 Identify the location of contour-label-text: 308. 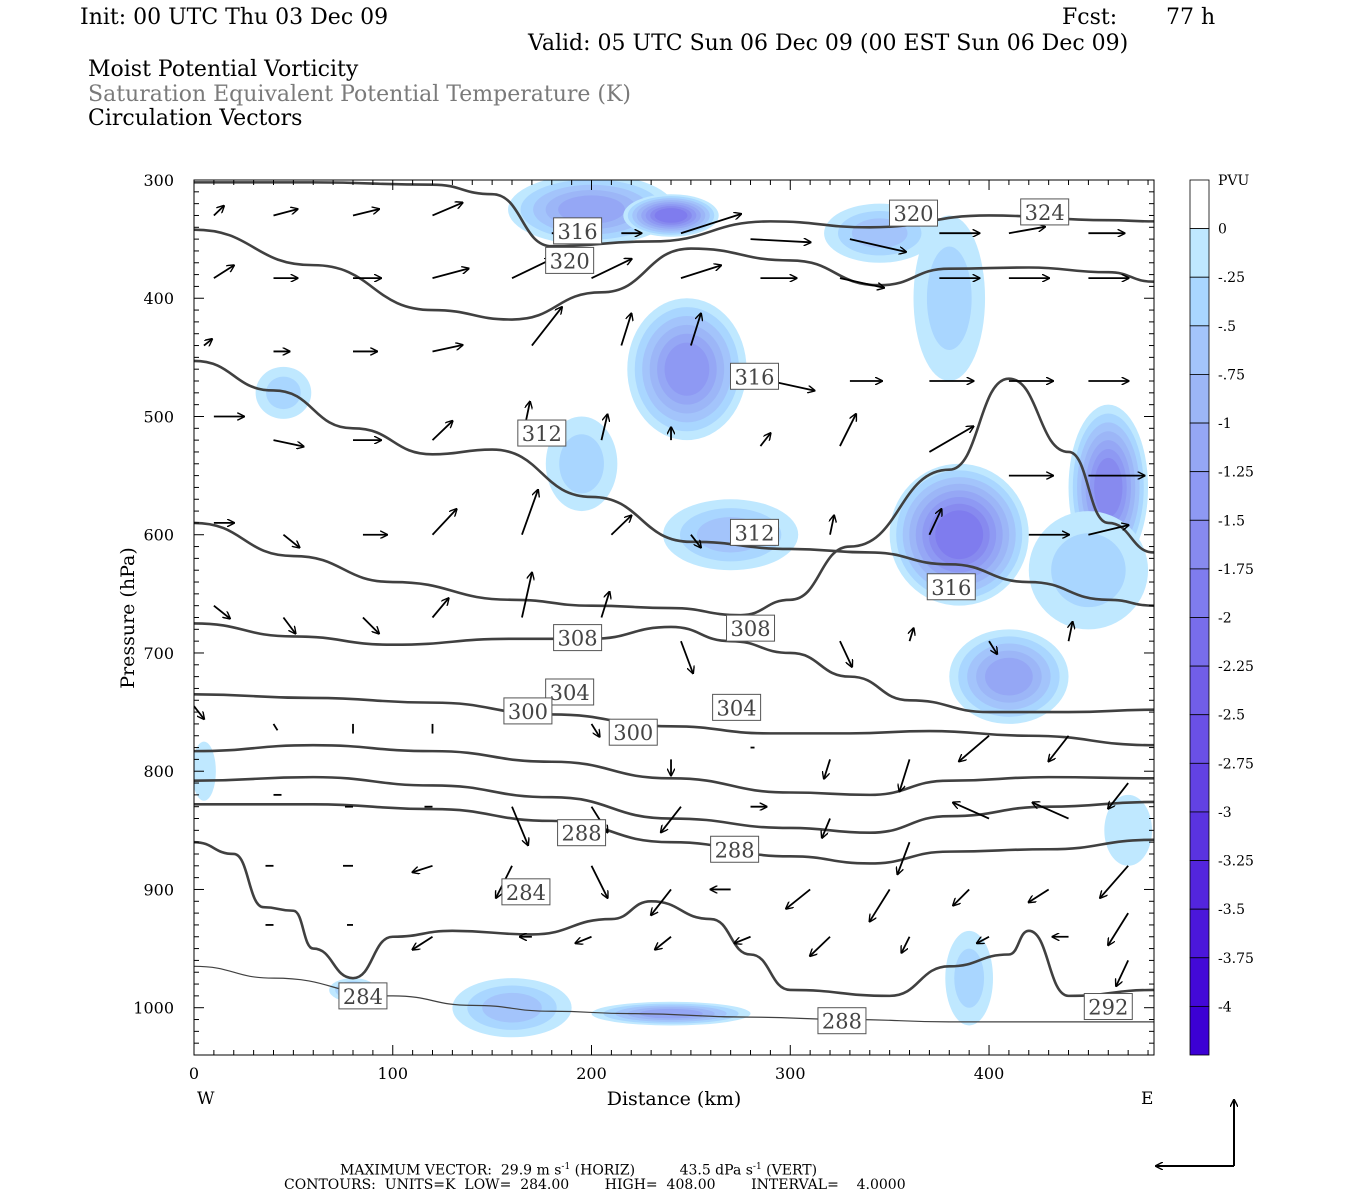
(750, 629).